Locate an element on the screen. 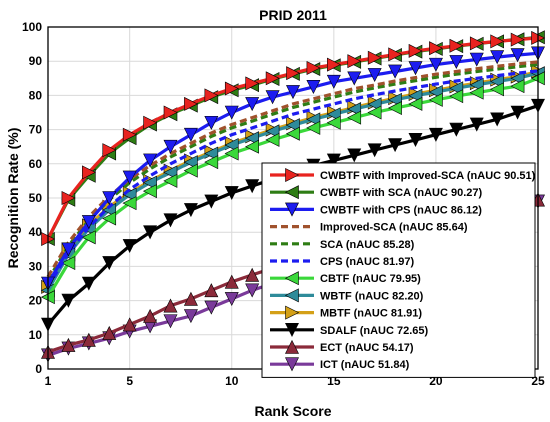 This screenshot has height=422, width=550. legend-entry: CPS (nAUC 81.97) is located at coordinates (342, 262).